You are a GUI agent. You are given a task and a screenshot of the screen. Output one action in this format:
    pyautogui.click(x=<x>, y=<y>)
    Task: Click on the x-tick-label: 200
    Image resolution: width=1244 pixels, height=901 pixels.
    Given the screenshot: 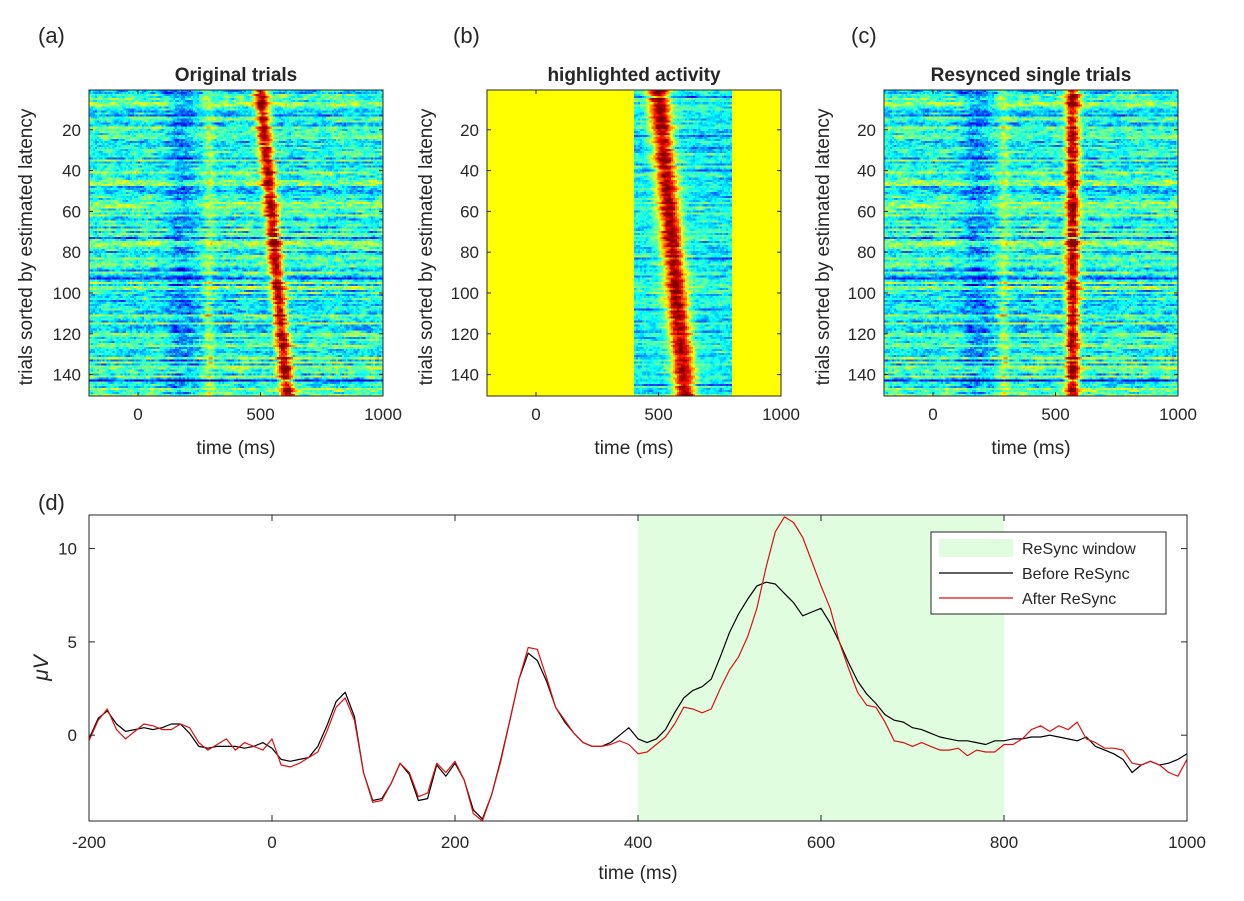 What is the action you would take?
    pyautogui.click(x=455, y=842)
    